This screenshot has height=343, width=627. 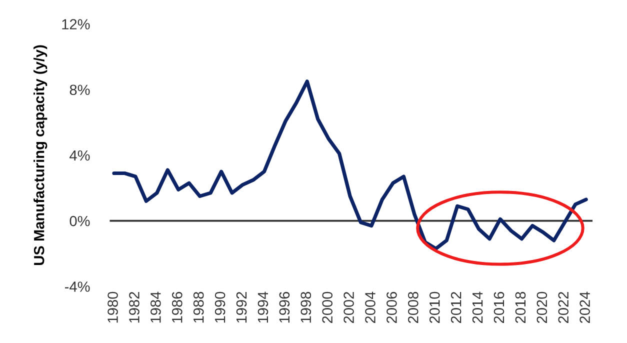 What do you see at coordinates (434, 307) in the screenshot?
I see `x-tick-label: 2010` at bounding box center [434, 307].